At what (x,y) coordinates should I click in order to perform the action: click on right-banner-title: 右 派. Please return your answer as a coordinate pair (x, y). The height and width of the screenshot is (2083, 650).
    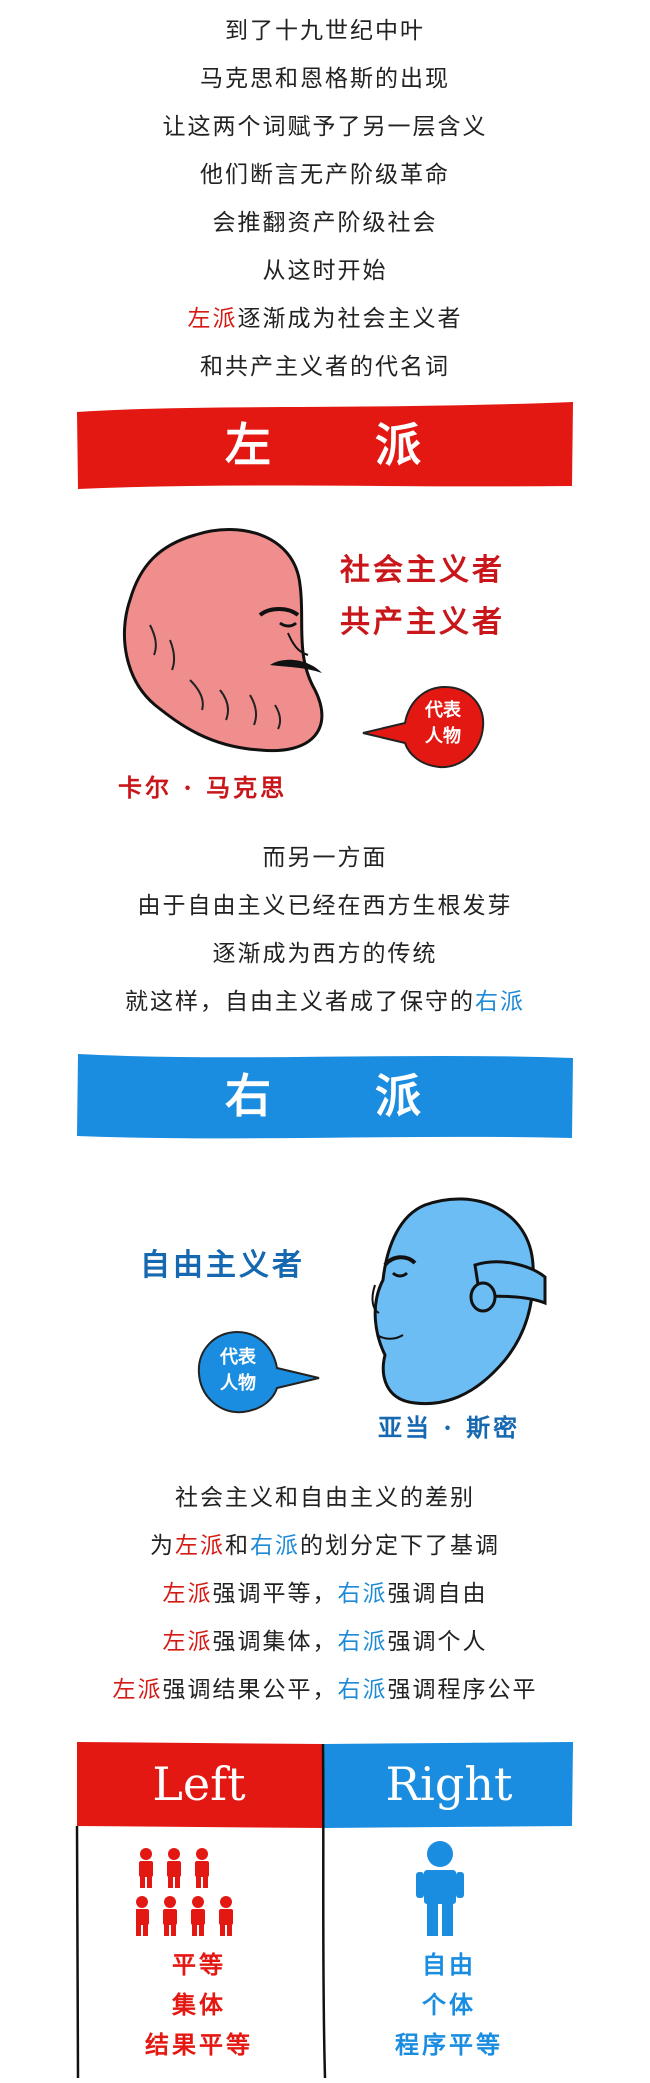
    Looking at the image, I should click on (325, 1096).